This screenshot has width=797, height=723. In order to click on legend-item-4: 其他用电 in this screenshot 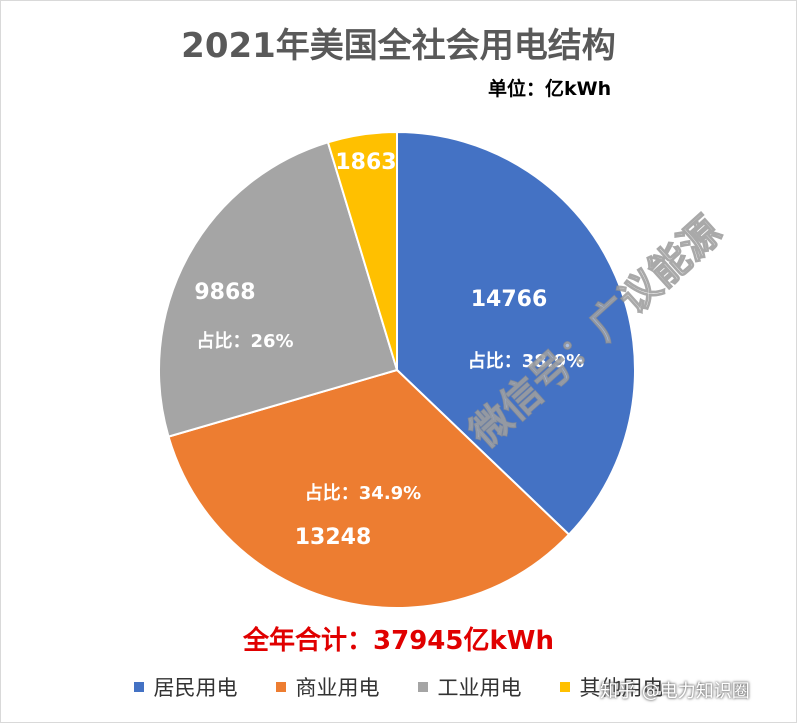, I will do `click(611, 687)`.